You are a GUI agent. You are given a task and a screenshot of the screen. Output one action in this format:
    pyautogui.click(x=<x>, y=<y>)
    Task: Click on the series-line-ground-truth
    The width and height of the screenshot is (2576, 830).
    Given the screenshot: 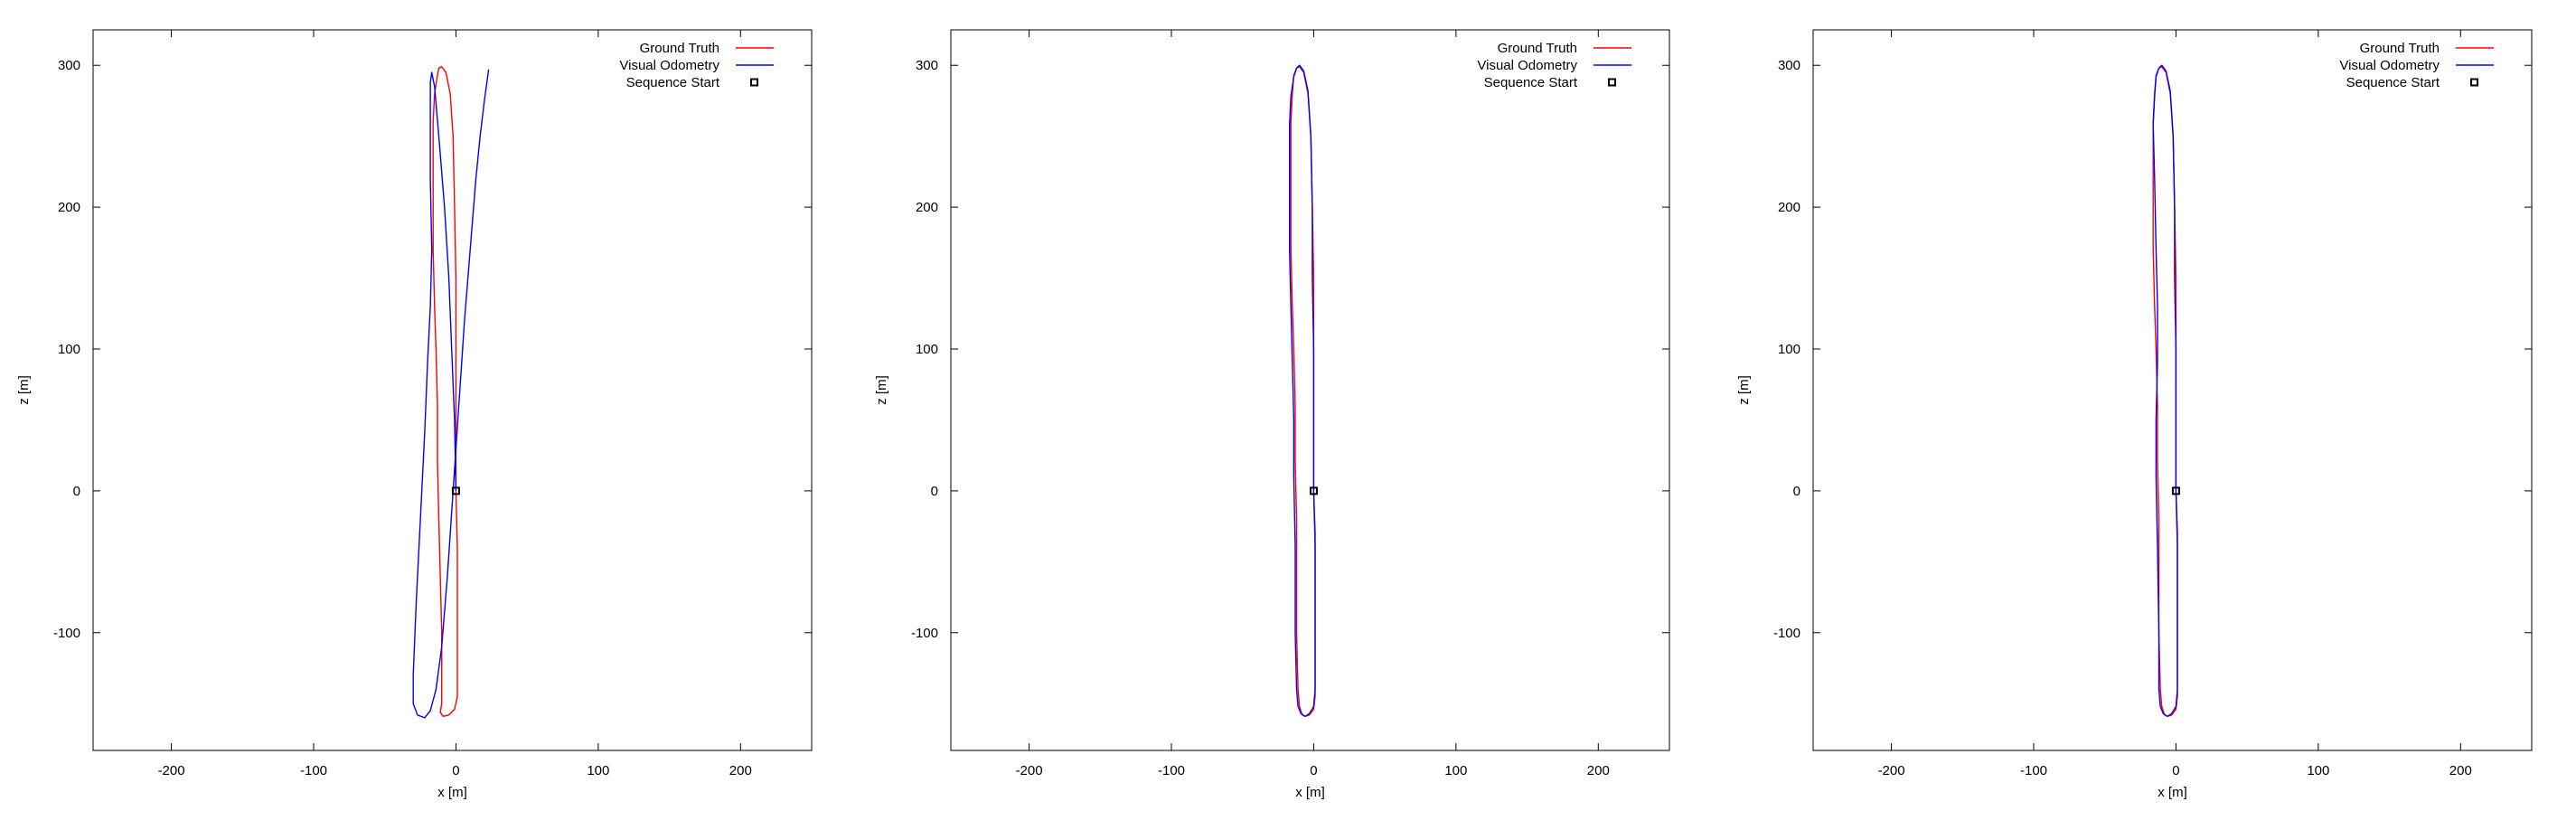 What is the action you would take?
    pyautogui.click(x=445, y=391)
    